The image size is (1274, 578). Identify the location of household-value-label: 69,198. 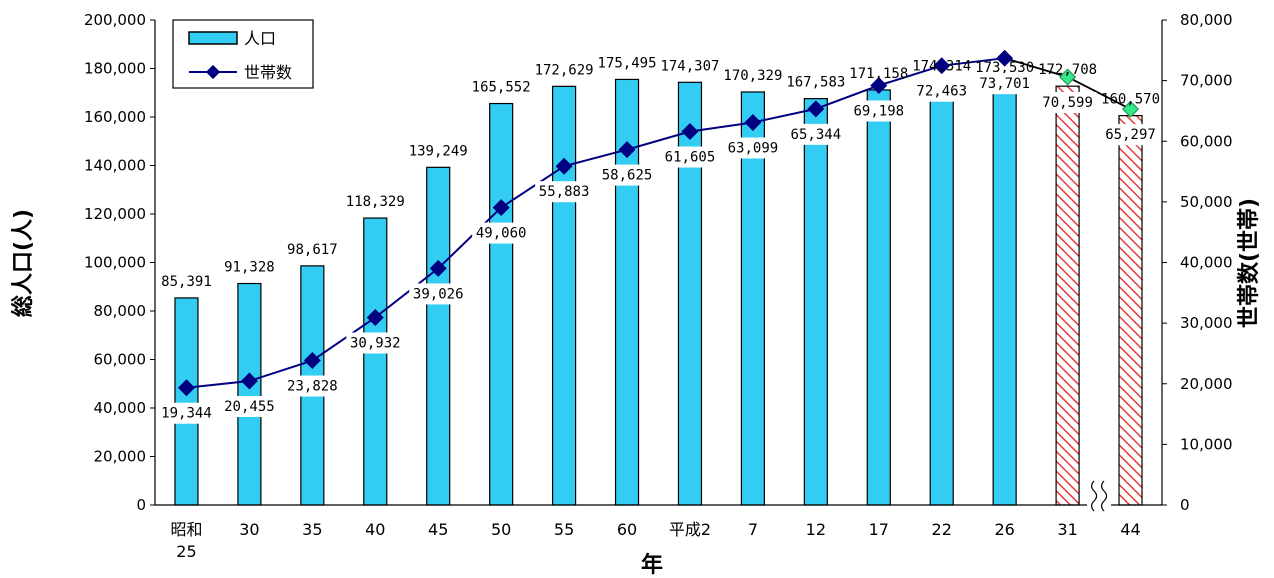
(878, 111).